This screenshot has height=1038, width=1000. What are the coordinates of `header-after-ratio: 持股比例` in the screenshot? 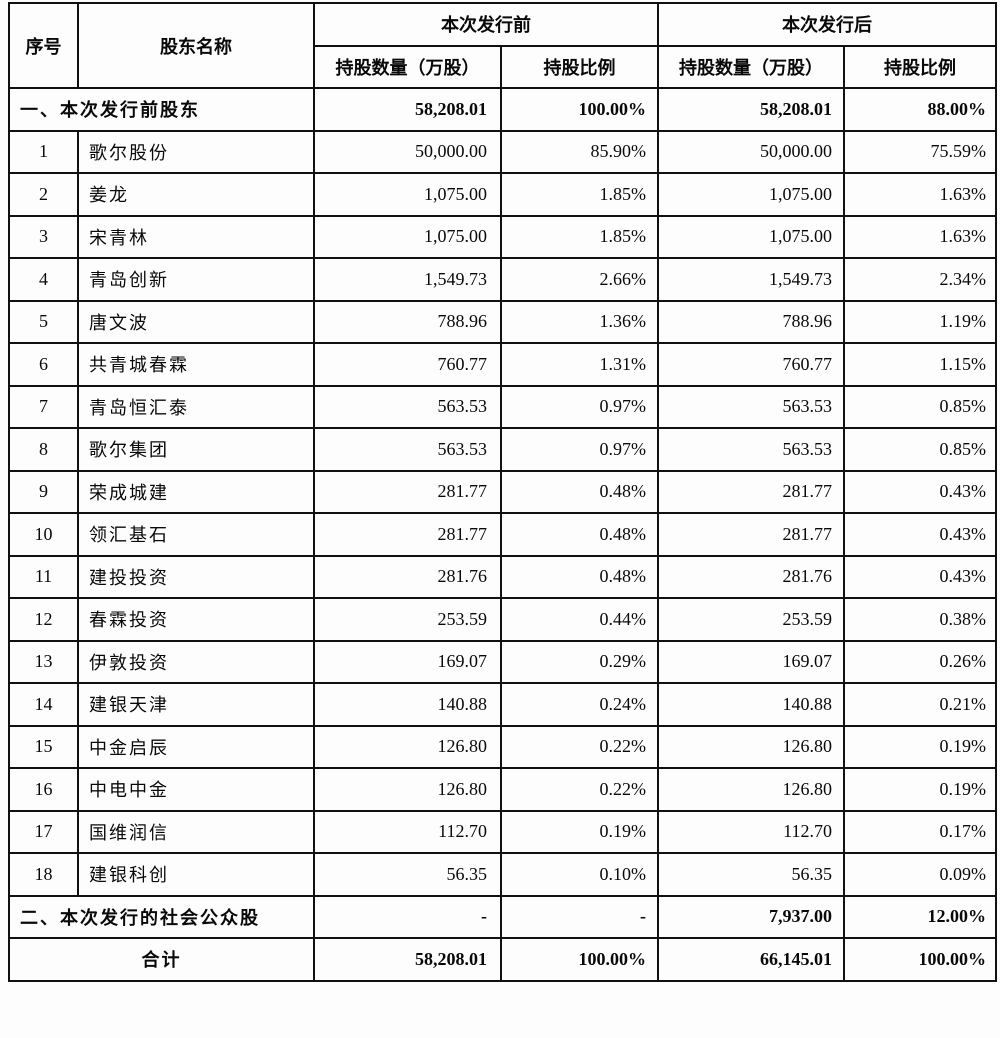 It's located at (920, 66).